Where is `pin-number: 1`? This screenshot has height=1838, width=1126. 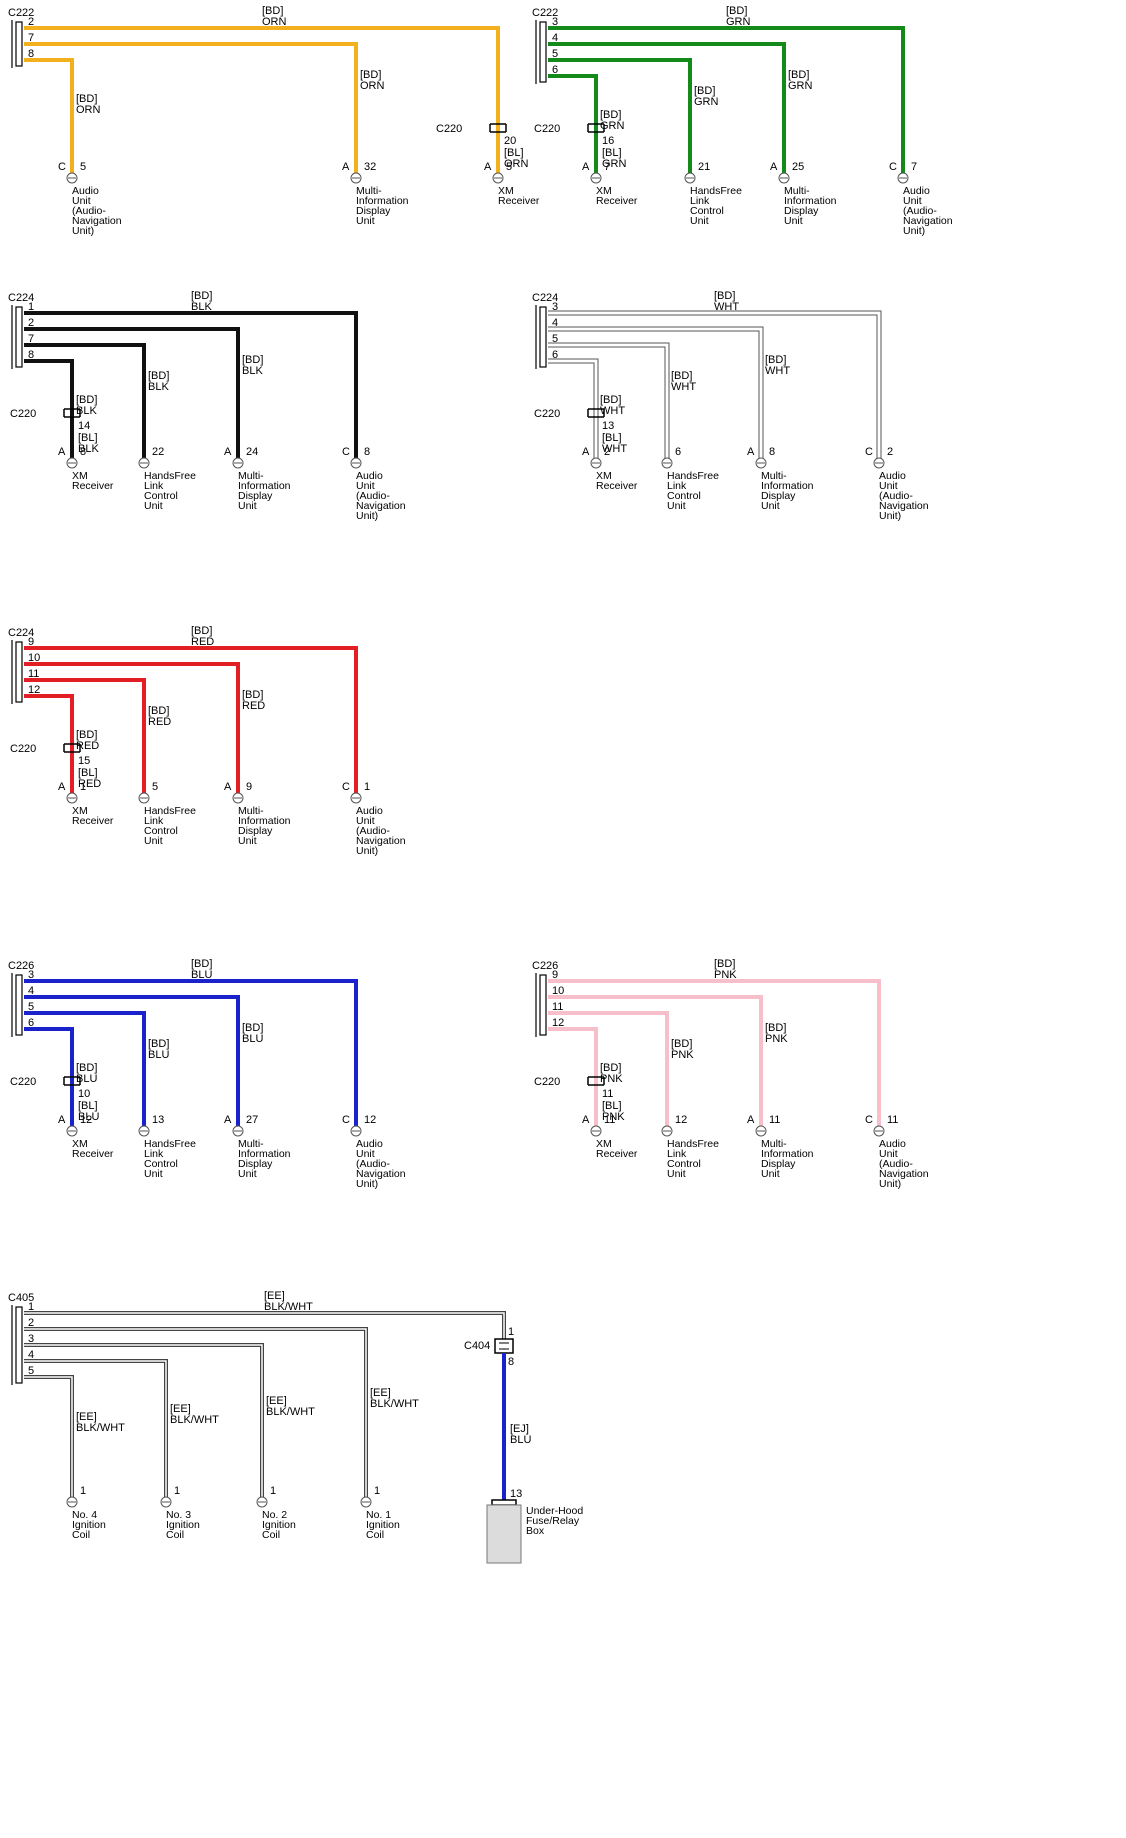 pin-number: 1 is located at coordinates (31, 1307).